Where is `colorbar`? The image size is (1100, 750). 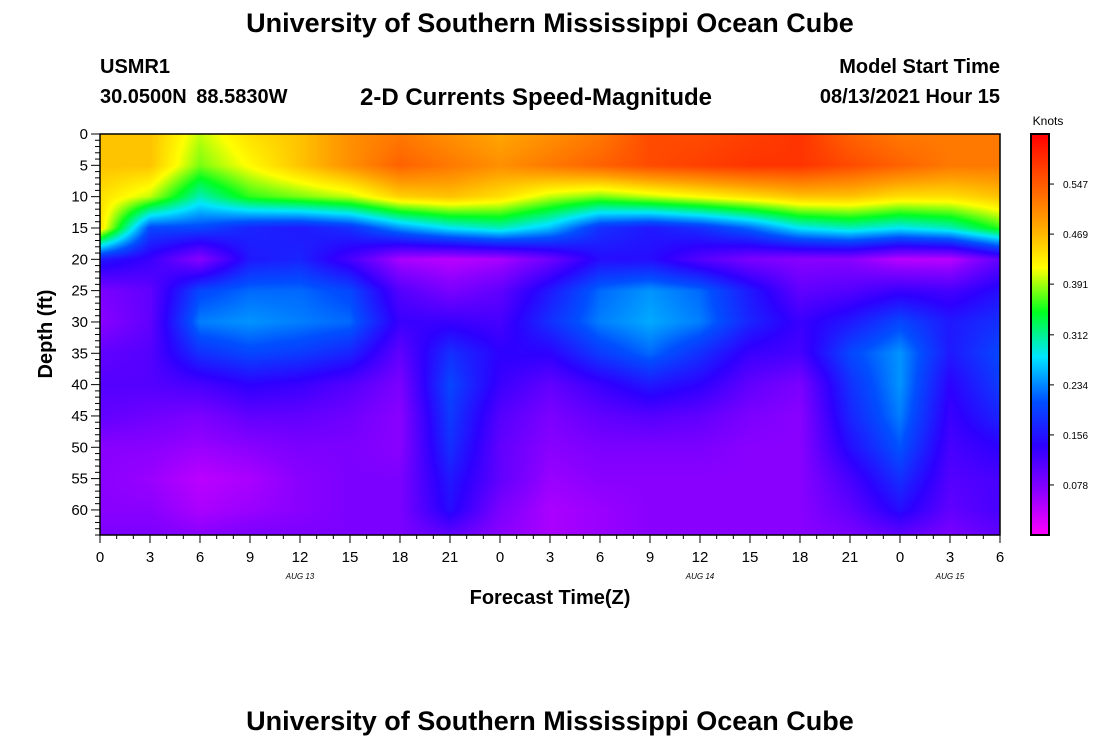 colorbar is located at coordinates (1040, 334).